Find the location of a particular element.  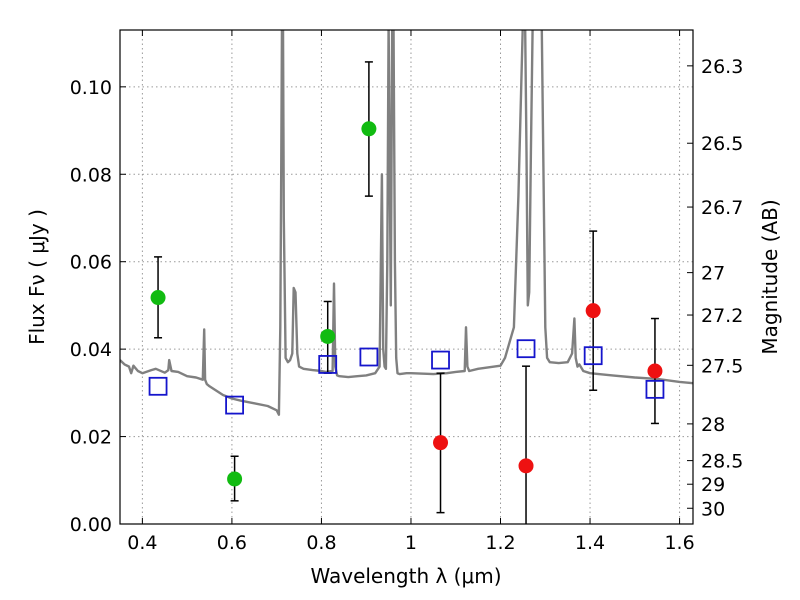

right-tick-label: 29 is located at coordinates (713, 485).